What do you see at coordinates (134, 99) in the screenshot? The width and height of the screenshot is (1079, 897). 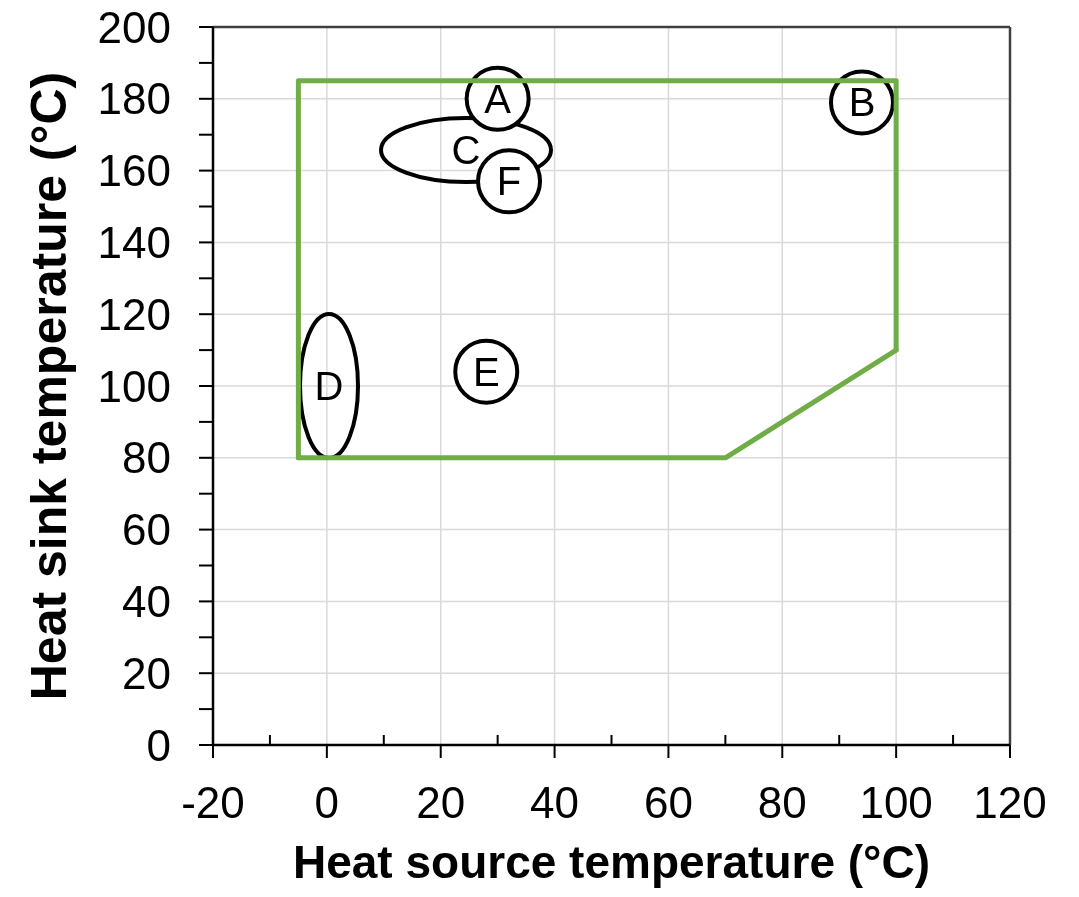 I see `y-tick-label: 180` at bounding box center [134, 99].